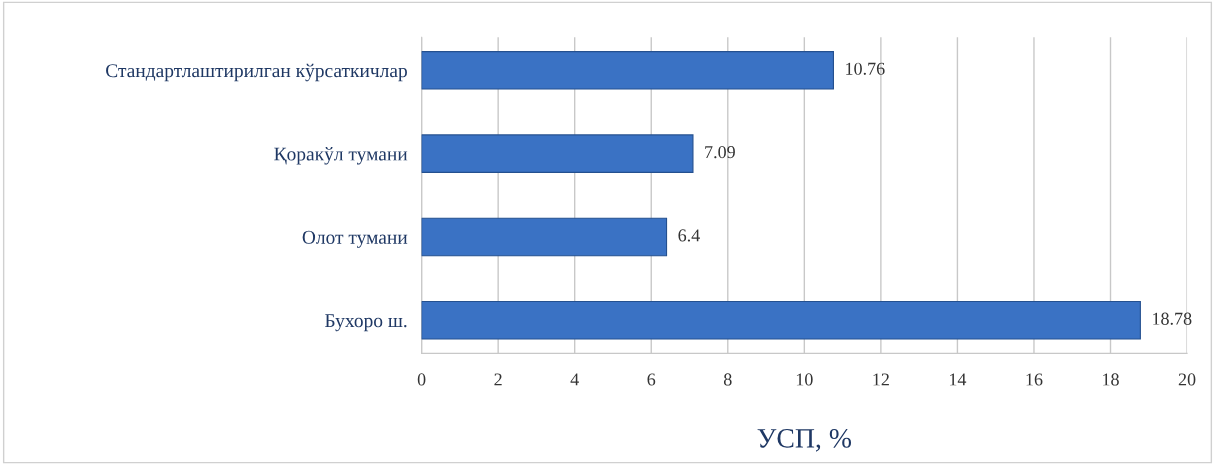 The height and width of the screenshot is (465, 1215). What do you see at coordinates (804, 379) in the screenshot?
I see `x-tick-label: 10` at bounding box center [804, 379].